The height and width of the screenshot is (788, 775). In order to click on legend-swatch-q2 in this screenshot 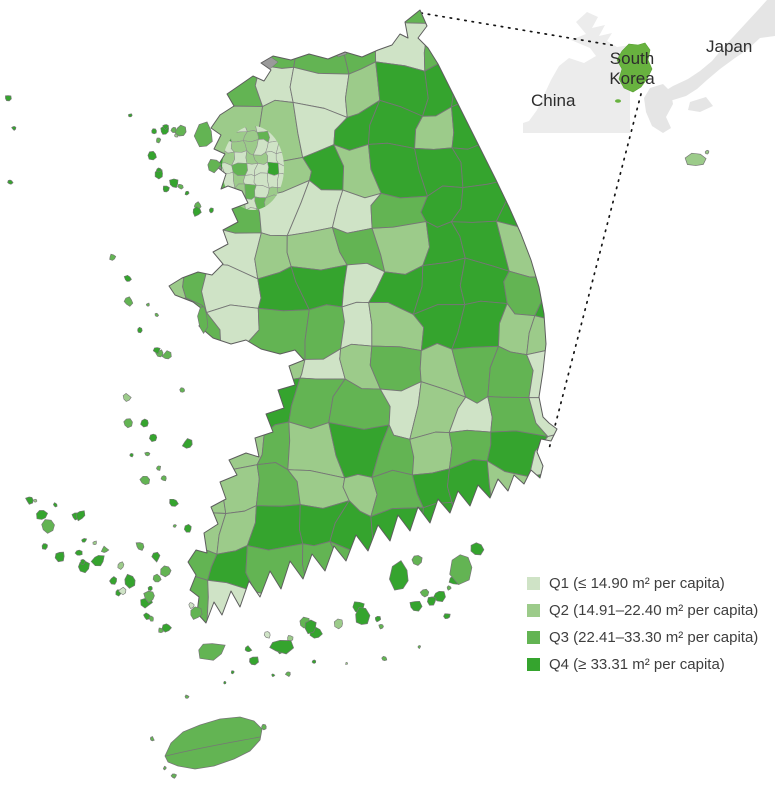, I will do `click(533, 610)`.